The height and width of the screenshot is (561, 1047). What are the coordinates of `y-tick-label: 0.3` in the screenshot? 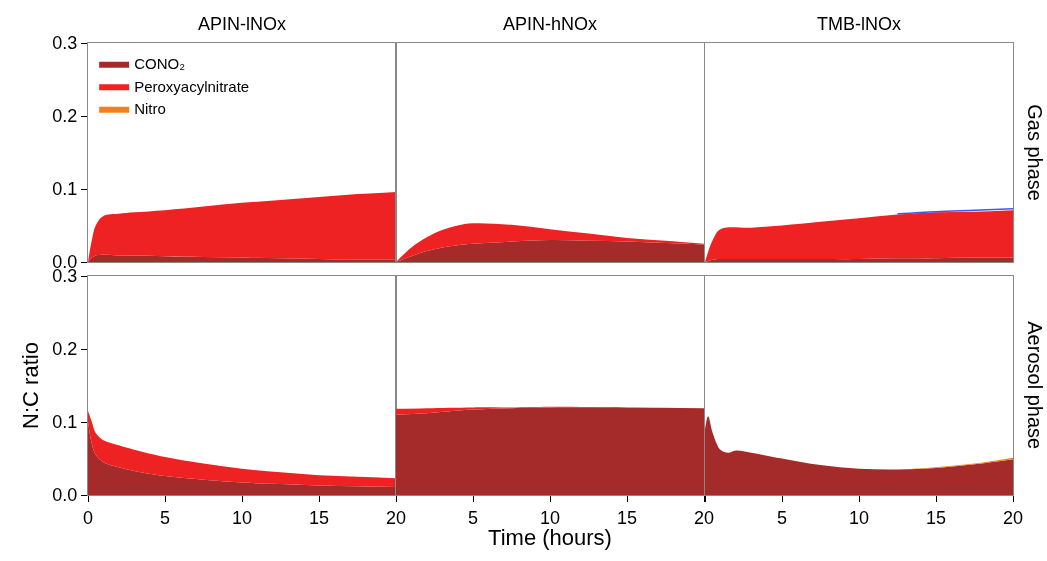 It's located at (65, 43).